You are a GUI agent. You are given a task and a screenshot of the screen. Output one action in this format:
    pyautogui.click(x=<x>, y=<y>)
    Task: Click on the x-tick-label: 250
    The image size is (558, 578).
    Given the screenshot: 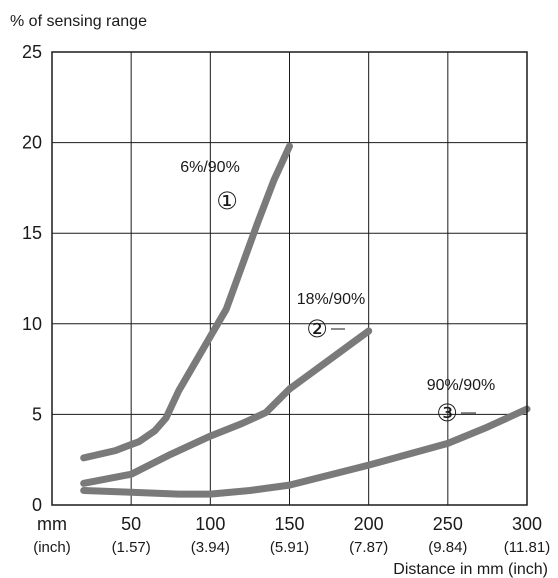 What is the action you would take?
    pyautogui.click(x=448, y=524)
    